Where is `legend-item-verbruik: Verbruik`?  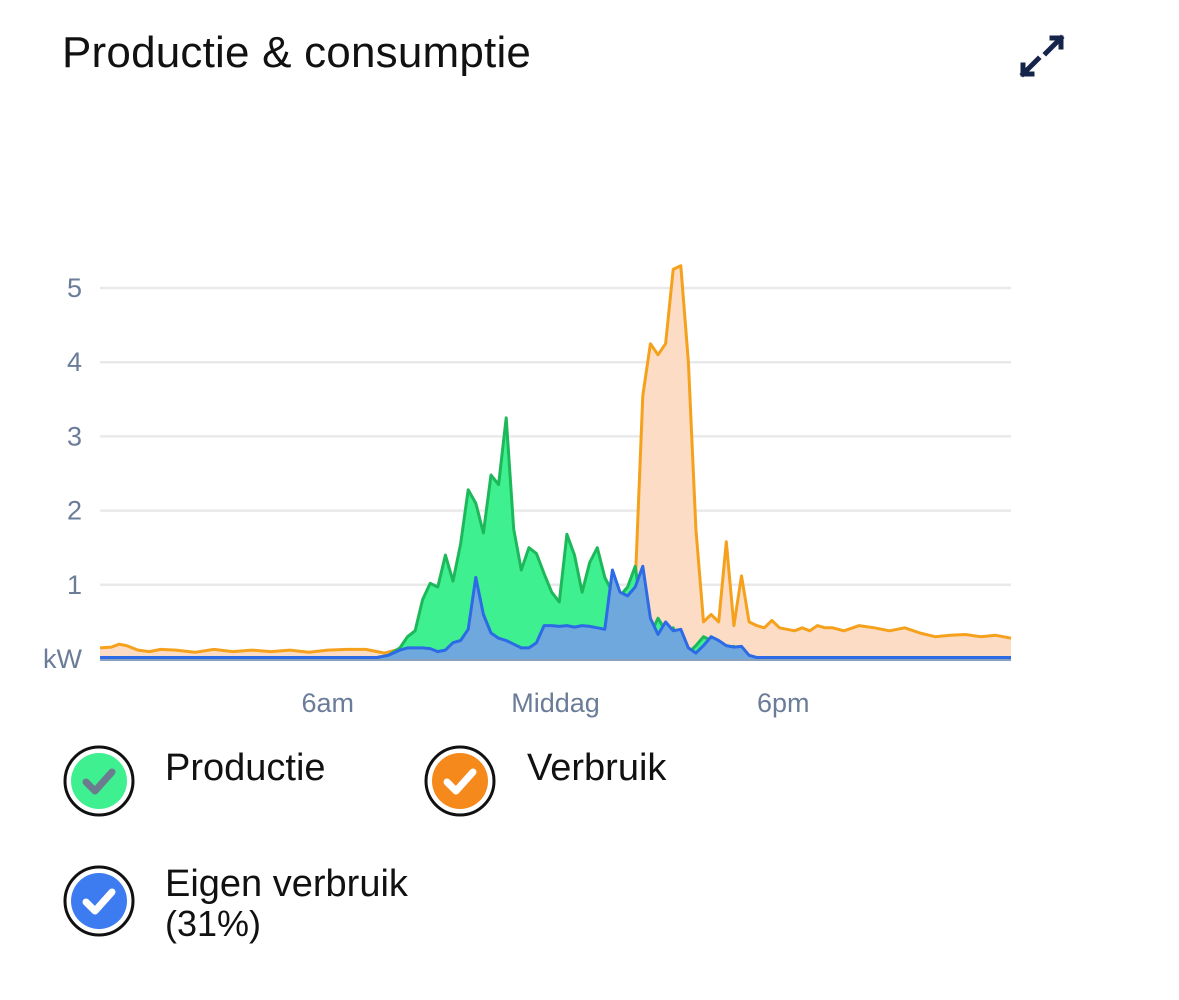 legend-item-verbruik: Verbruik is located at coordinates (573, 780).